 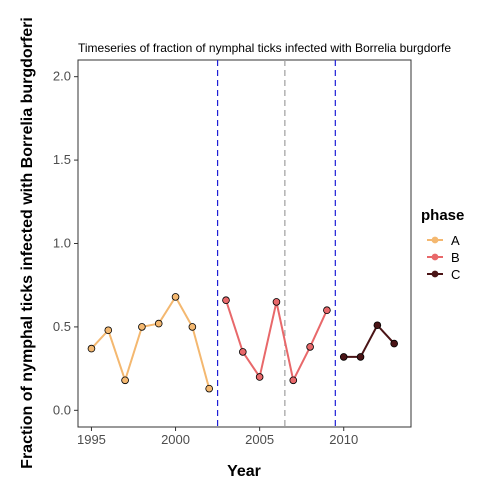 I want to click on y-axis-ticks: 0.0 0.5 1.0 1.5 2.0, so click(x=65, y=243).